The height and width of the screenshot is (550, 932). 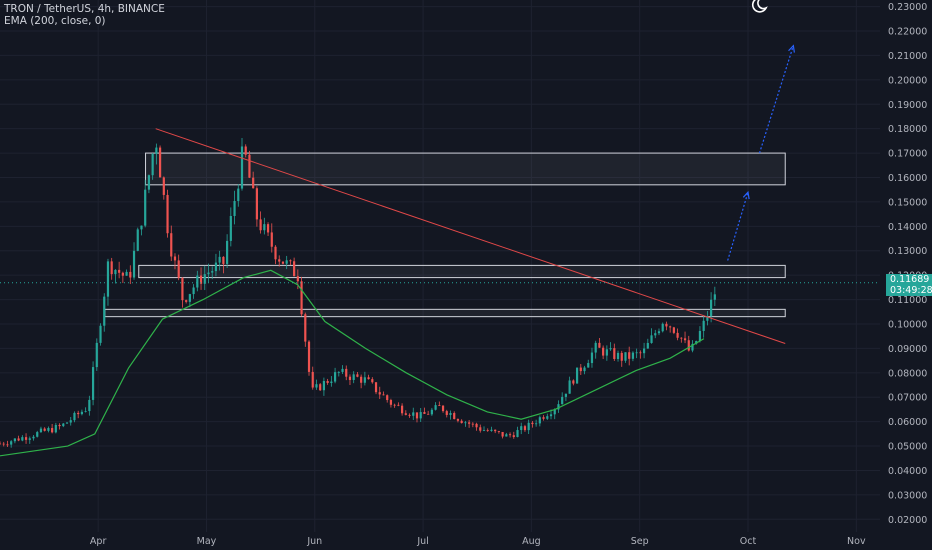 I want to click on ema-indicator-label: EMA (200, close, 0), so click(x=55, y=21).